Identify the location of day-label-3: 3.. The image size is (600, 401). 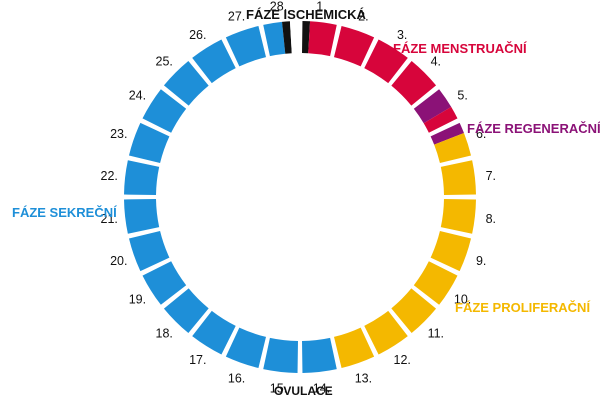
(402, 35).